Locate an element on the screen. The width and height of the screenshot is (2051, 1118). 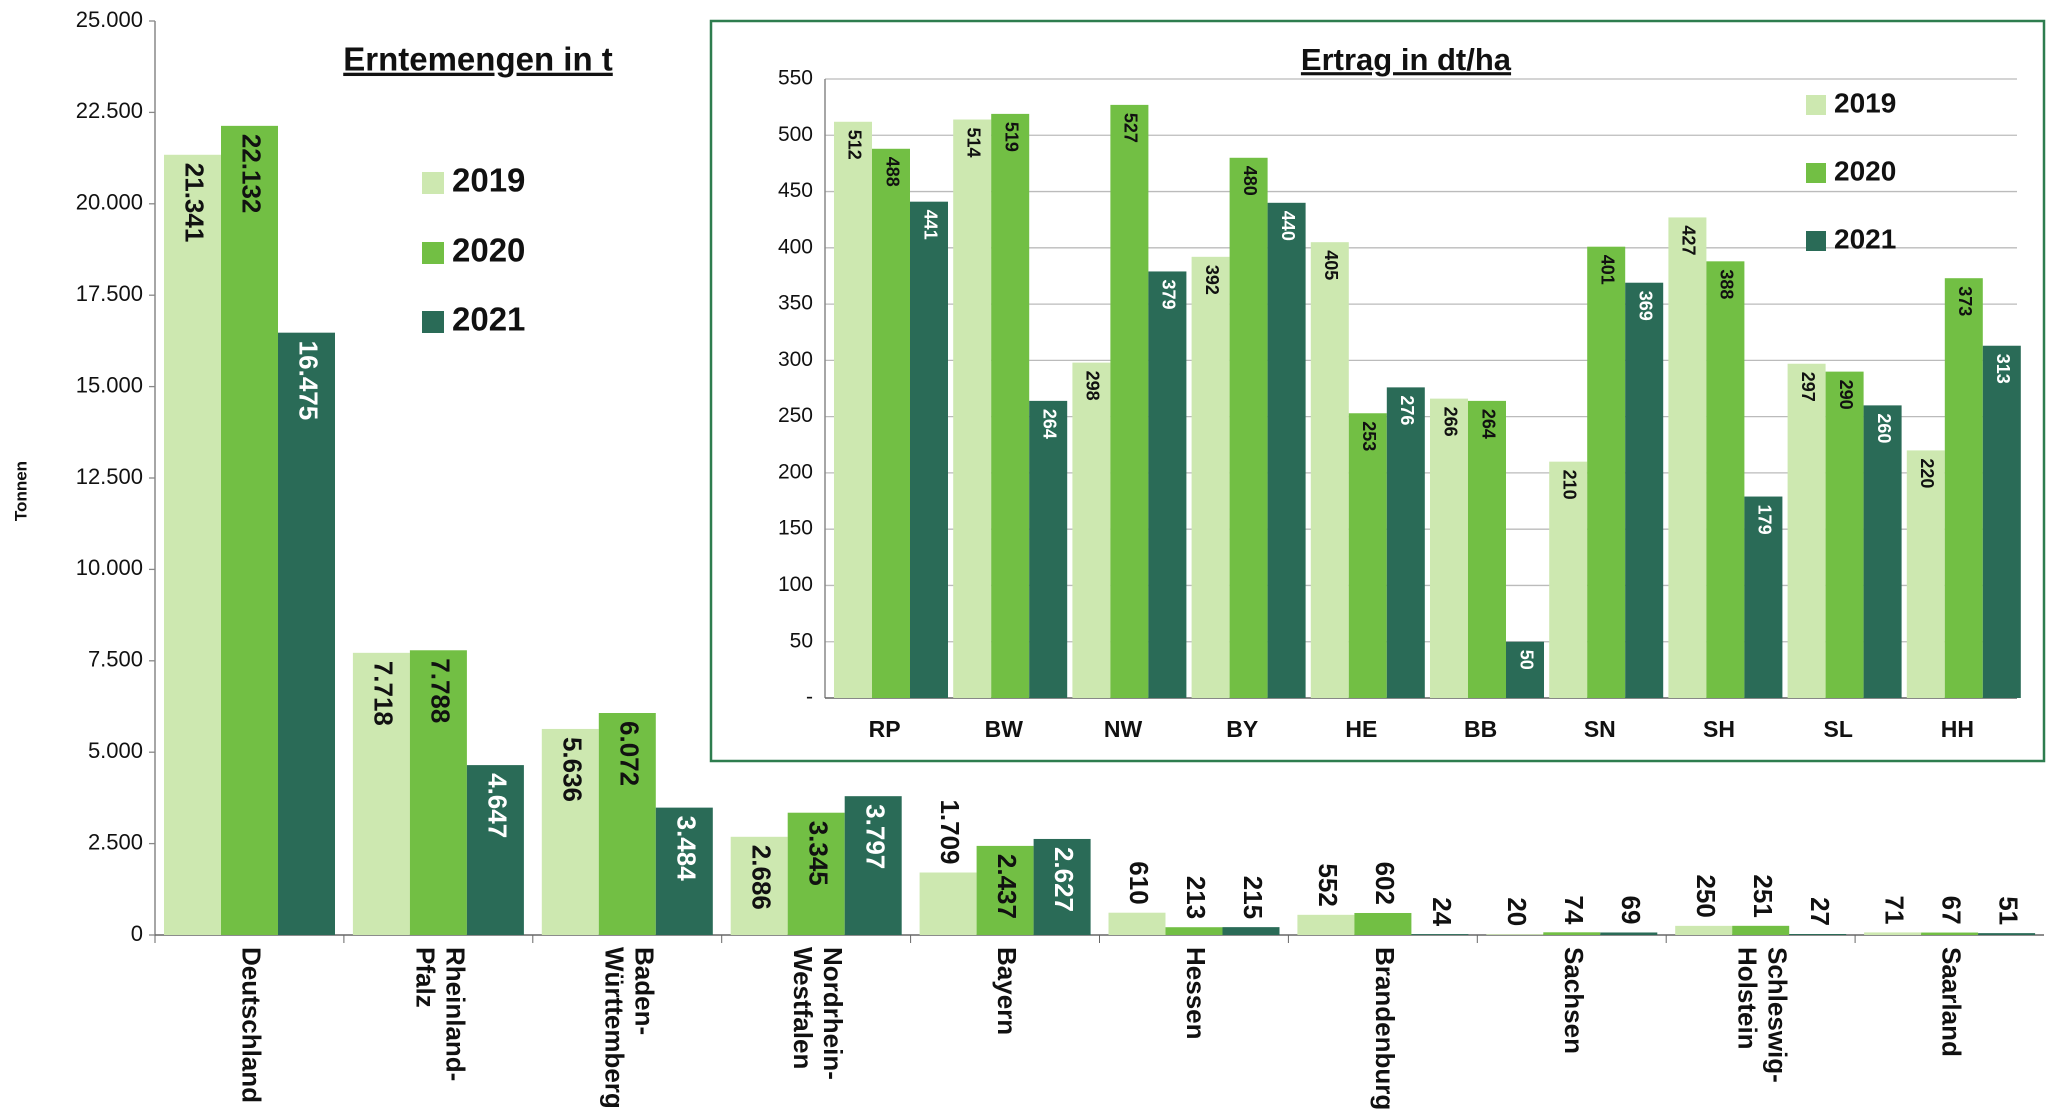
data-label: 220 is located at coordinates (1927, 473).